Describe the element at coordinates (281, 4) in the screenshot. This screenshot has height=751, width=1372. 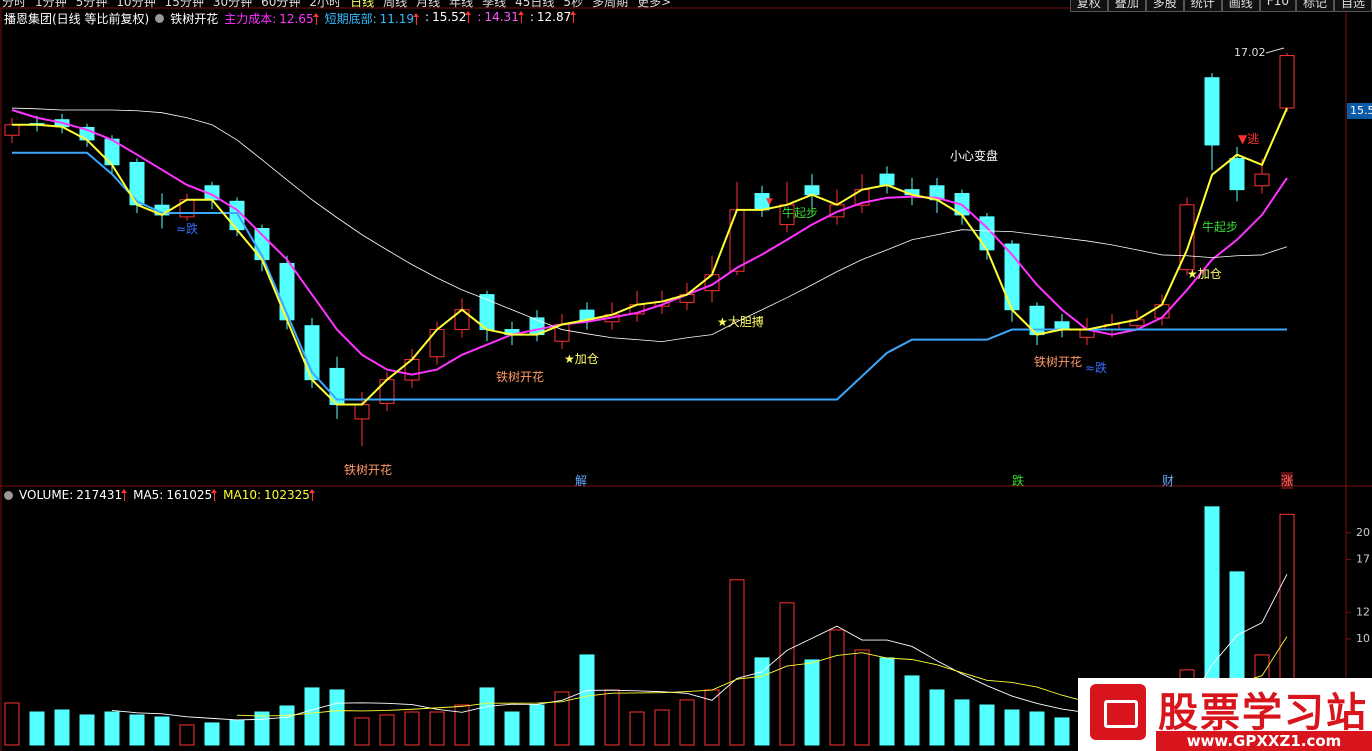
I see `toolbar-item: 60分钟` at that location.